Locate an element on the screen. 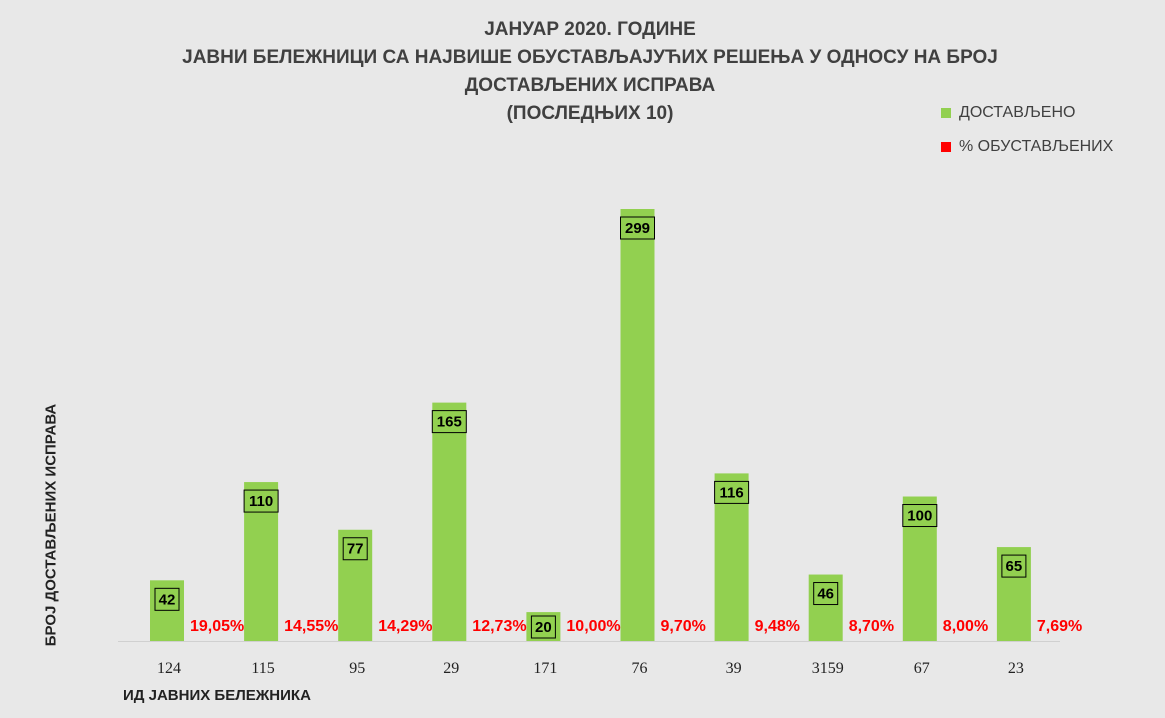 This screenshot has height=718, width=1165. legend-label-percent: % ОБУСТАВЉЕНИХ is located at coordinates (1036, 146).